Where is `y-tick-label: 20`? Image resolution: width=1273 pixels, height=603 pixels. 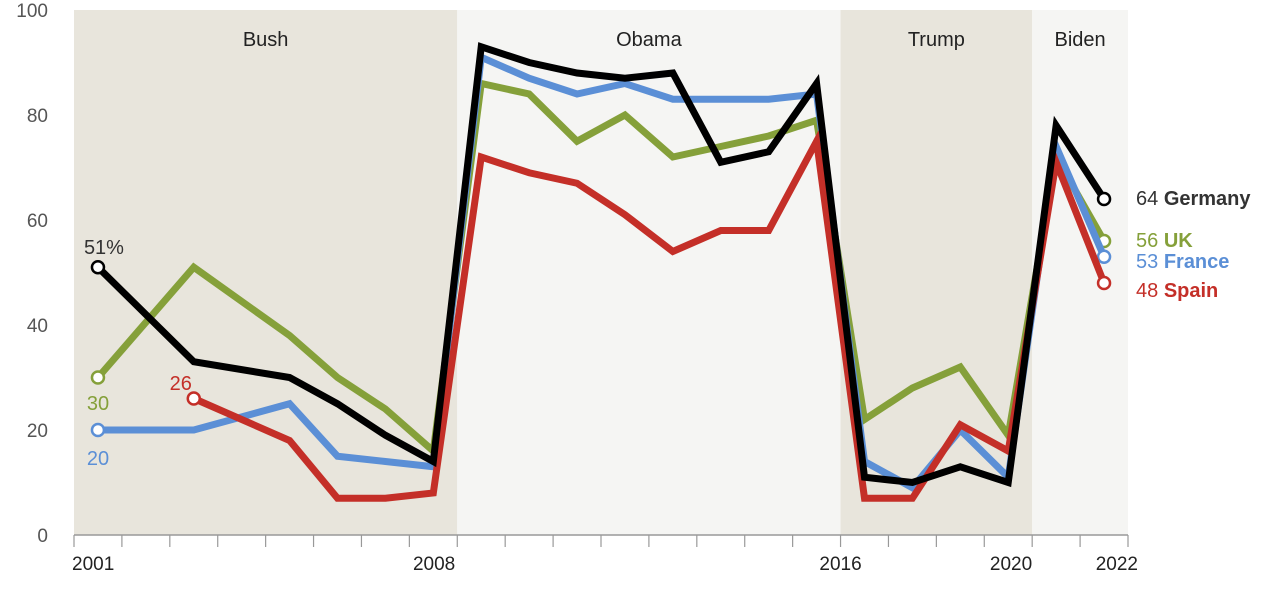 y-tick-label: 20 is located at coordinates (37, 431).